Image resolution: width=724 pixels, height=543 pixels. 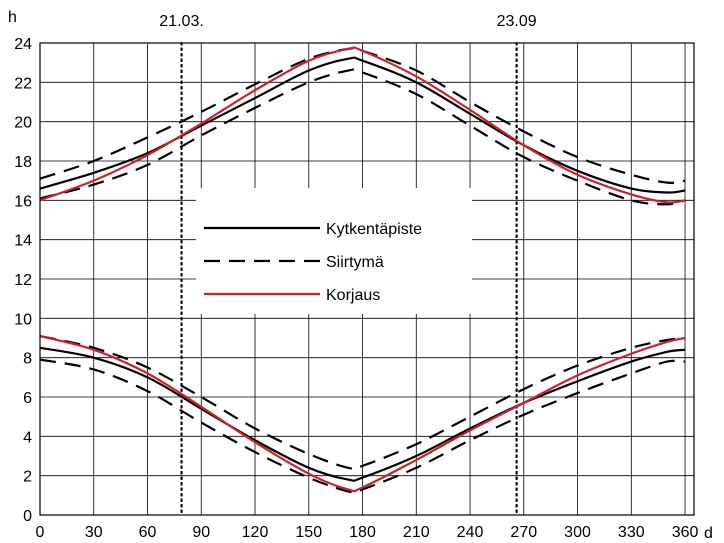 What do you see at coordinates (523, 532) in the screenshot?
I see `x-tick-label: 270` at bounding box center [523, 532].